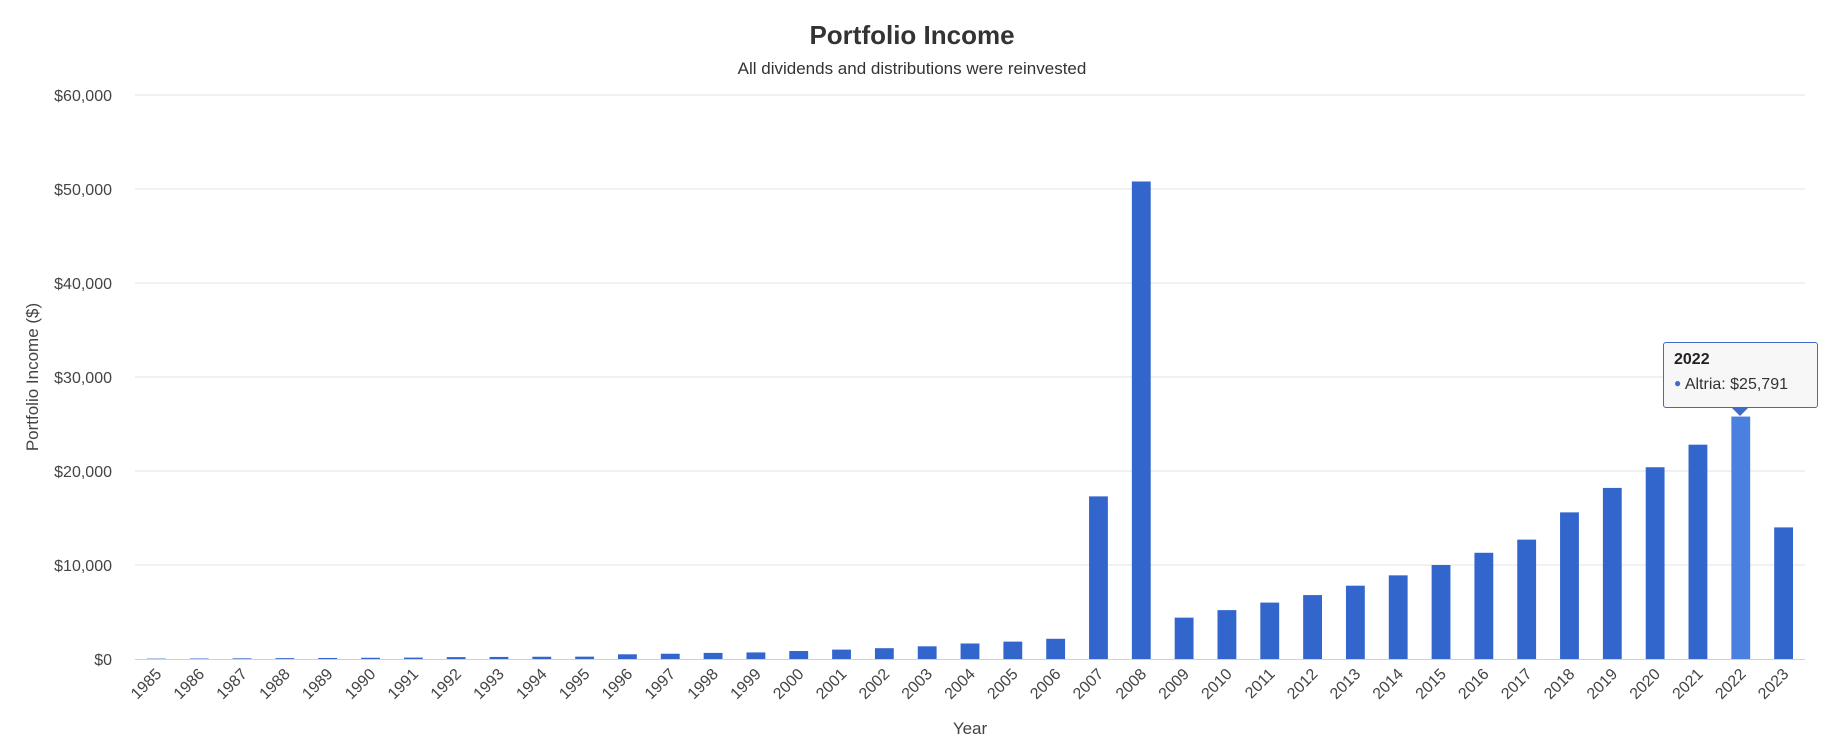 The image size is (1829, 740). I want to click on x-tick-label: 2002, so click(874, 684).